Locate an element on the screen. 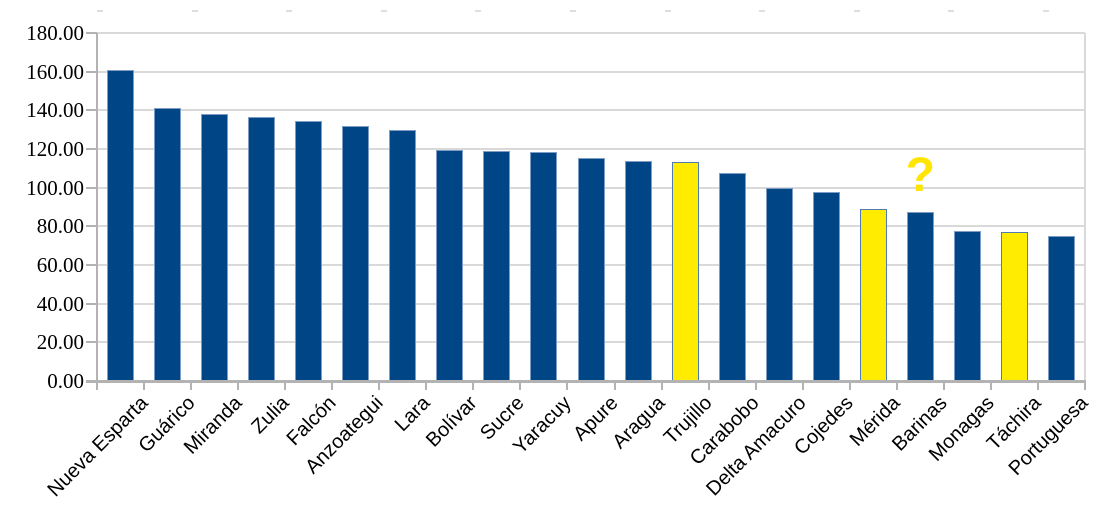 This screenshot has height=507, width=1109. bar-anzoategui is located at coordinates (356, 253).